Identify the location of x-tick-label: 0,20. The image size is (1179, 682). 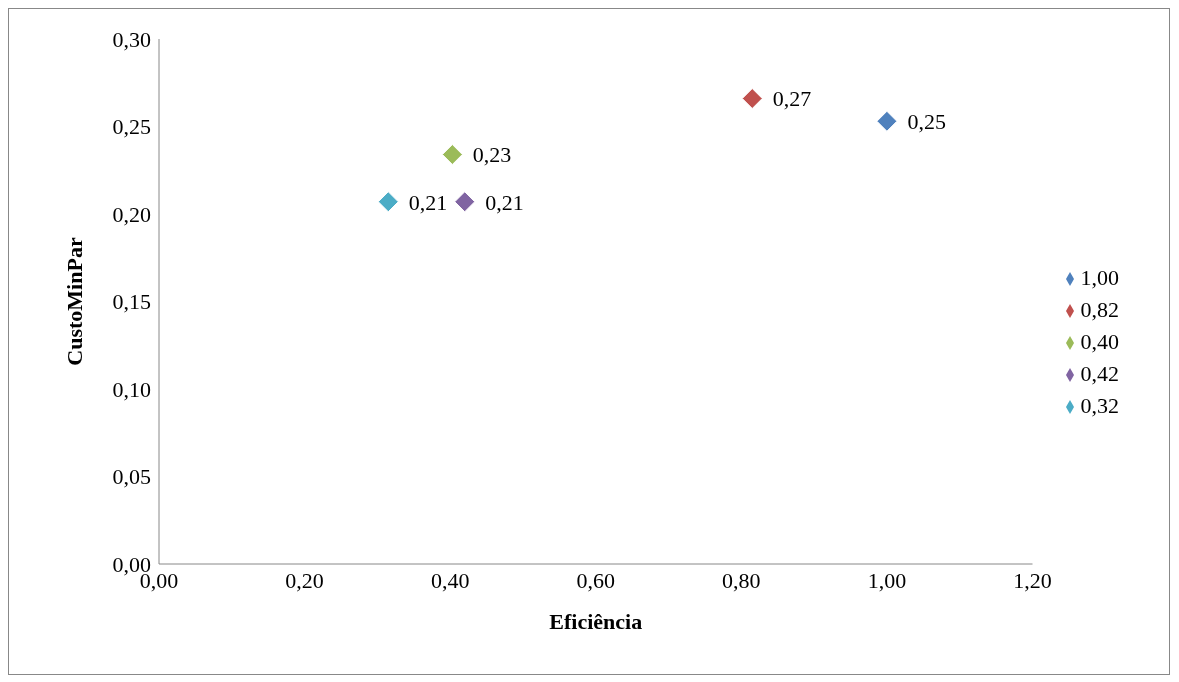
(304, 580).